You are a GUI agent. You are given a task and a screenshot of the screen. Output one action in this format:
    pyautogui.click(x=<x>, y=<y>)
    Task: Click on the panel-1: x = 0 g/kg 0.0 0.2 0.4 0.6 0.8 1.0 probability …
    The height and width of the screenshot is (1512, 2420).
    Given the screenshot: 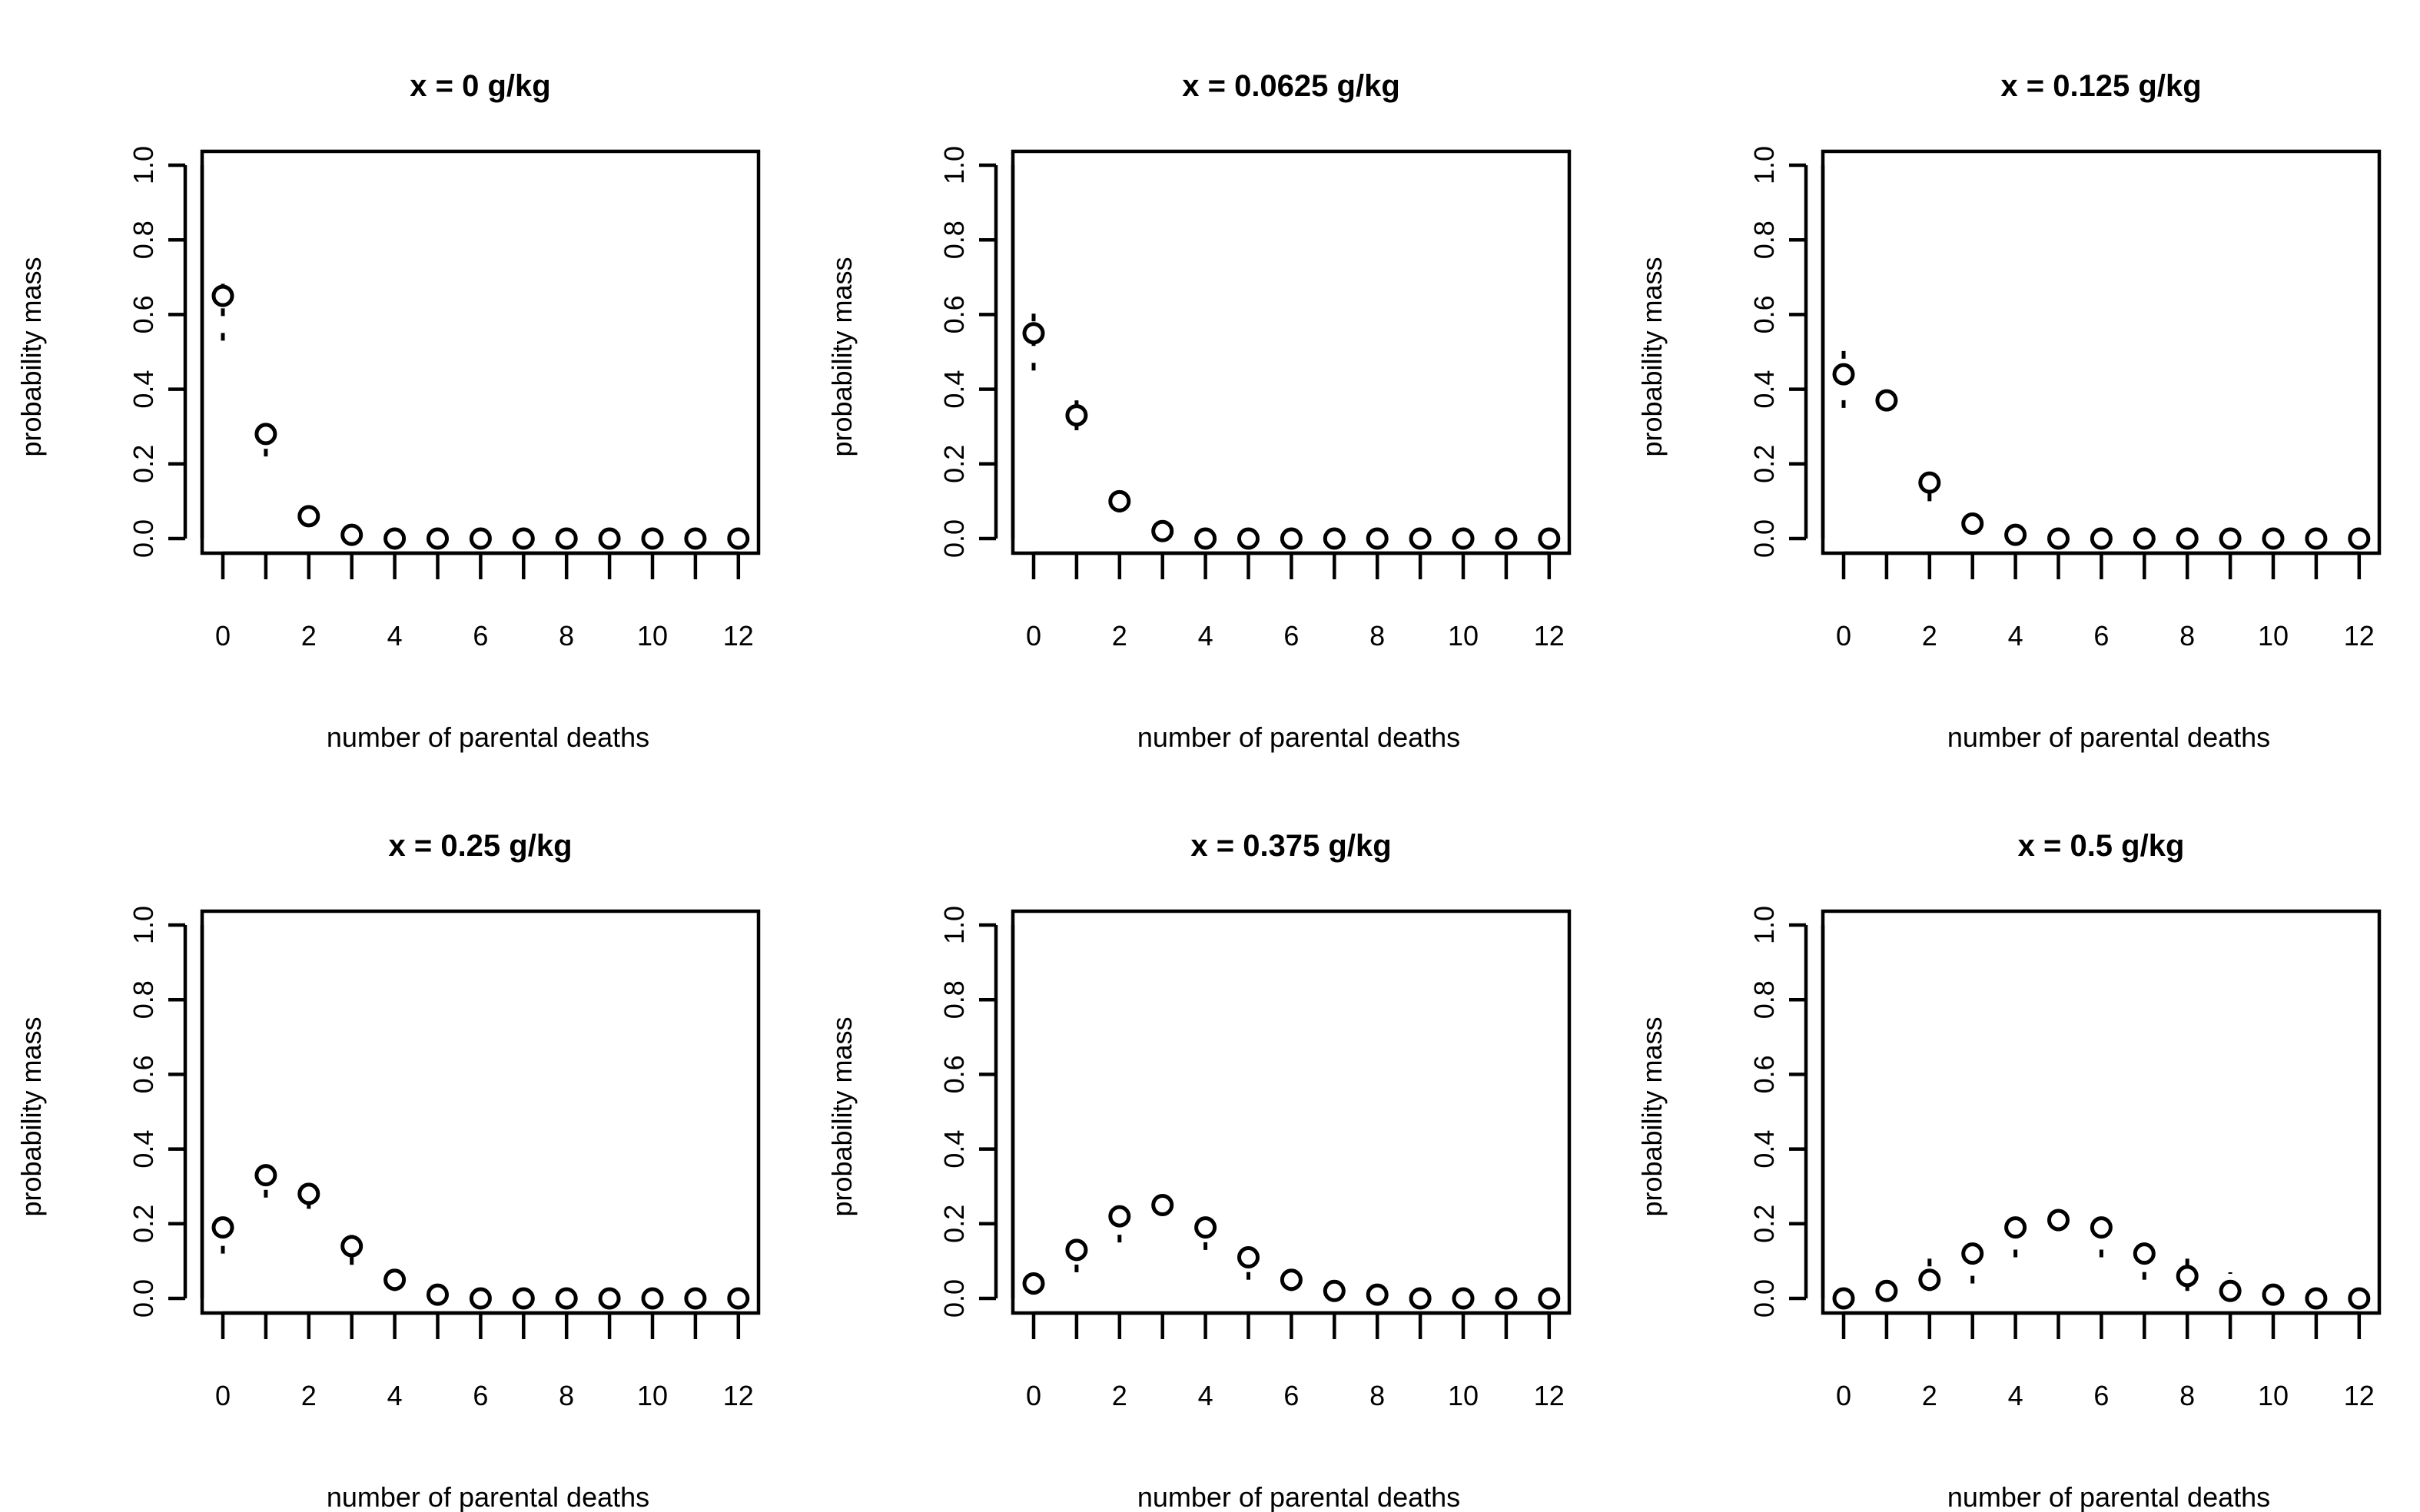 What is the action you would take?
    pyautogui.click(x=388, y=411)
    